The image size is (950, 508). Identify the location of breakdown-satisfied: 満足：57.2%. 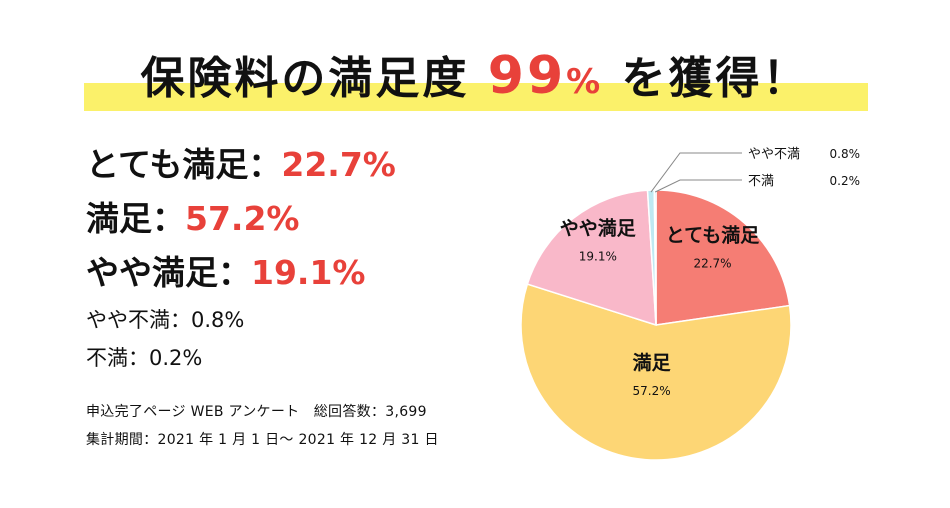
(241, 219).